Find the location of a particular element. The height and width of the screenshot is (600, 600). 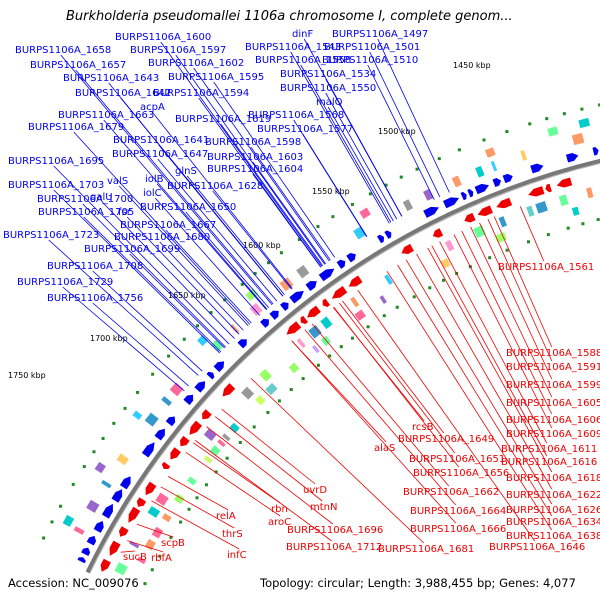

forward-gene-label: BURPS1106A_1699 is located at coordinates (132, 249).